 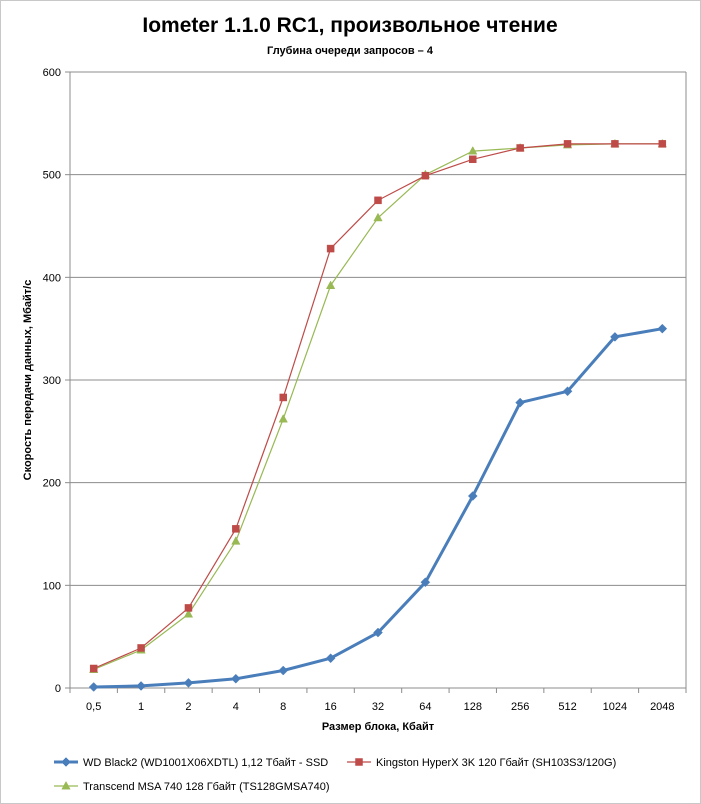 I want to click on x-tick-labels: 0,5 1 2 4 8 16 32 64 128 256 512 1024 2048, so click(x=380, y=707).